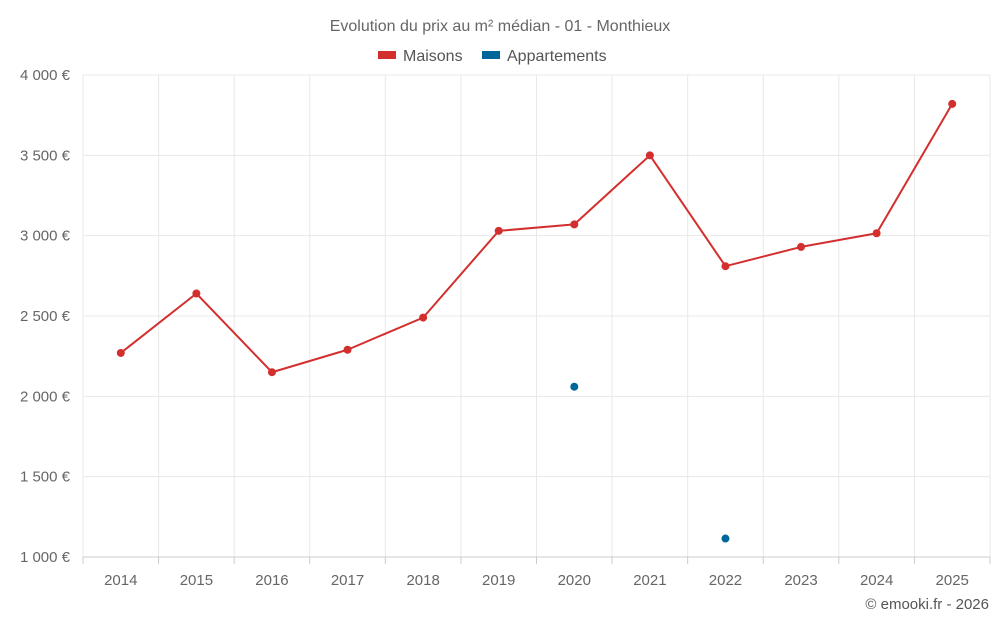 The image size is (1000, 630). I want to click on x-tick-label: 2020, so click(574, 580).